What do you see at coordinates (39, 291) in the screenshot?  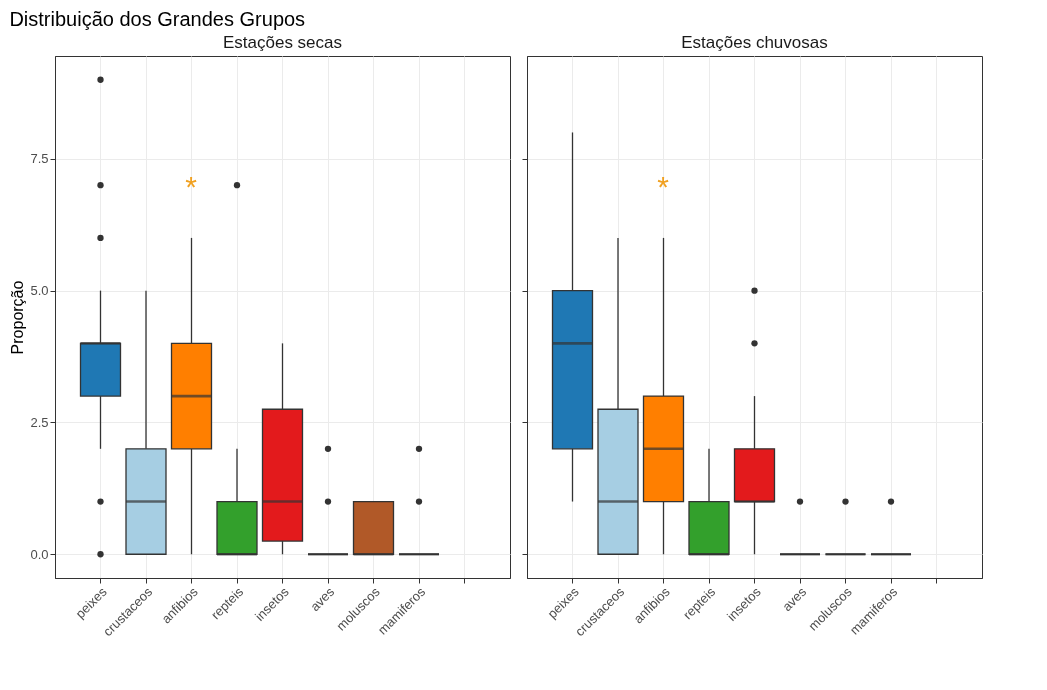 I see `y-tick-label: 5.0` at bounding box center [39, 291].